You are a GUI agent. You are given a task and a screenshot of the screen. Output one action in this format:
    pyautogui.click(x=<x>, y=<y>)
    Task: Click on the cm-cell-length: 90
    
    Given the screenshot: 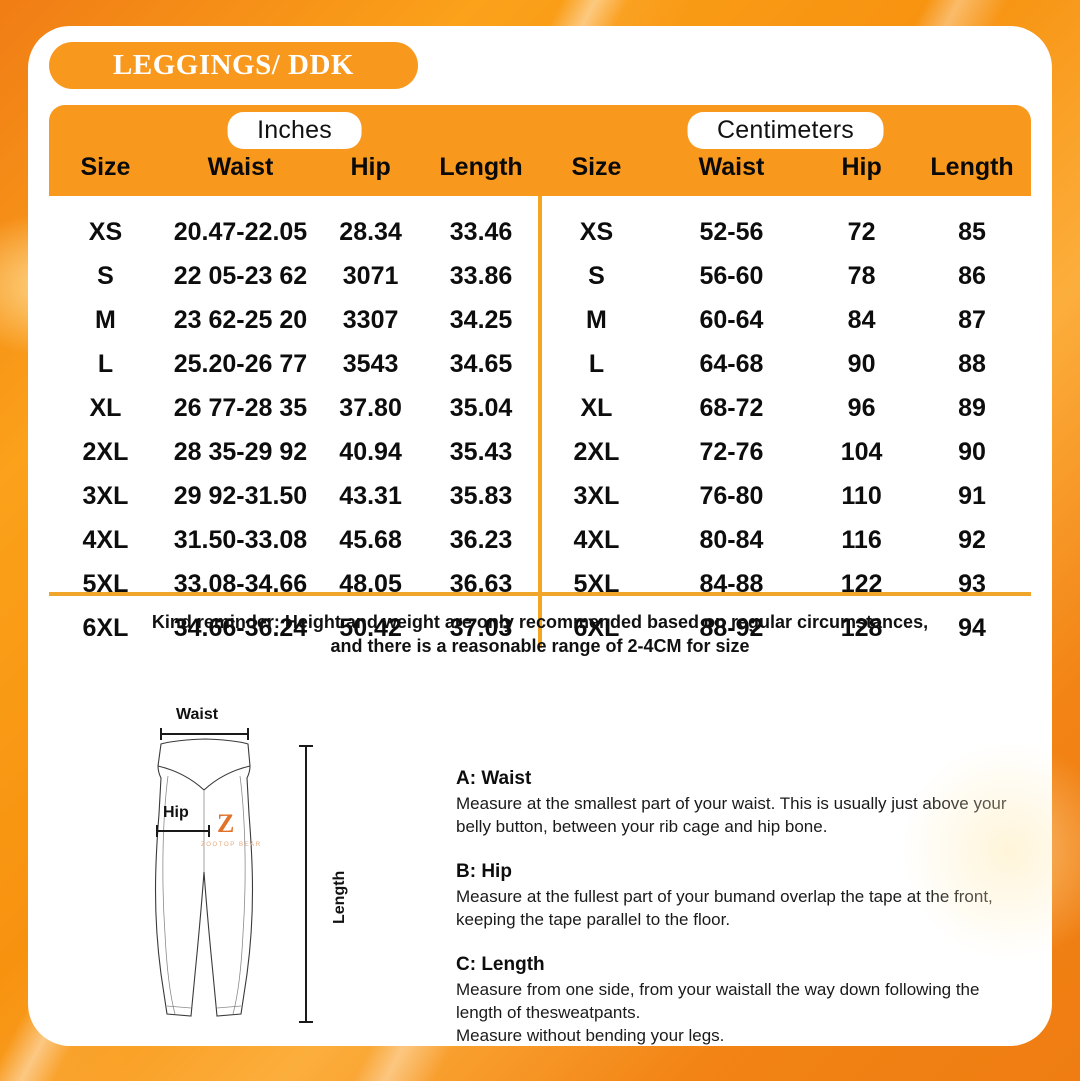 What is the action you would take?
    pyautogui.click(x=972, y=451)
    